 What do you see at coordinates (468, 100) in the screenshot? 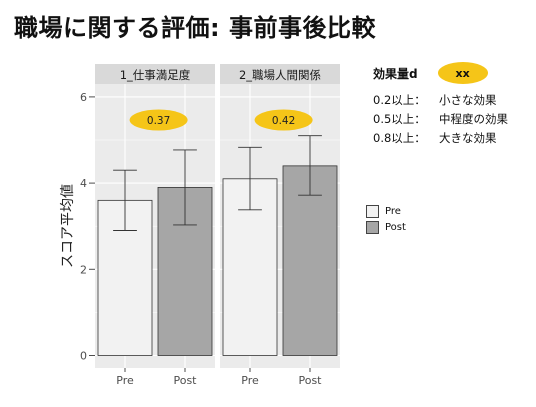
I see `effect-desc: 小さな効果` at bounding box center [468, 100].